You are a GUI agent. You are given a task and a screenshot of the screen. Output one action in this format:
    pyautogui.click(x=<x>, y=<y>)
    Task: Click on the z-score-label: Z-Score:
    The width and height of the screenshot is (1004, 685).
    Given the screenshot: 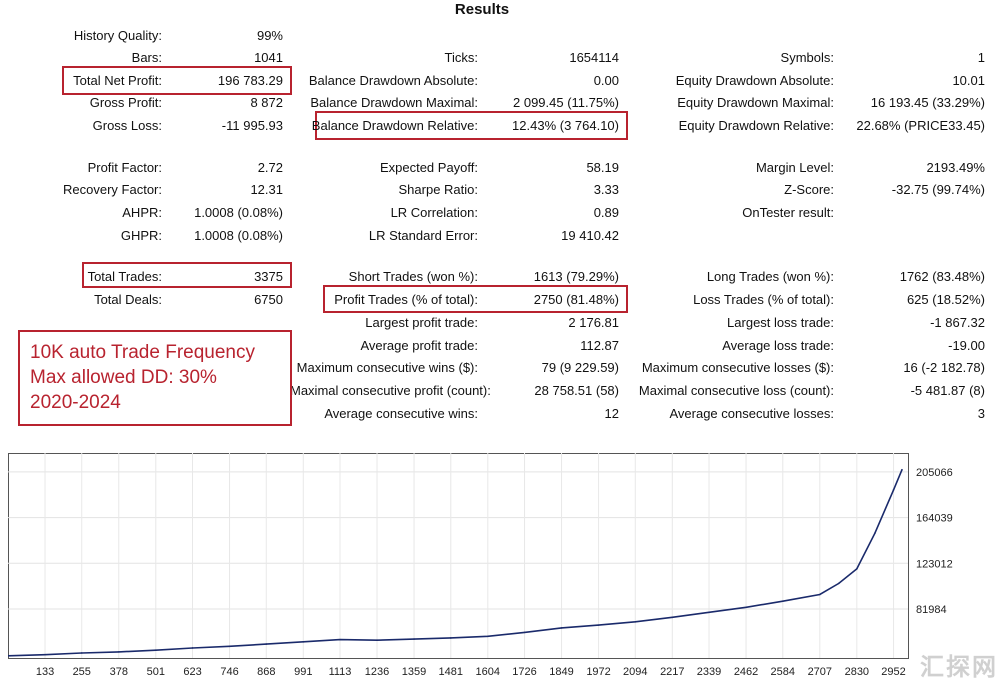 What is the action you would take?
    pyautogui.click(x=809, y=189)
    